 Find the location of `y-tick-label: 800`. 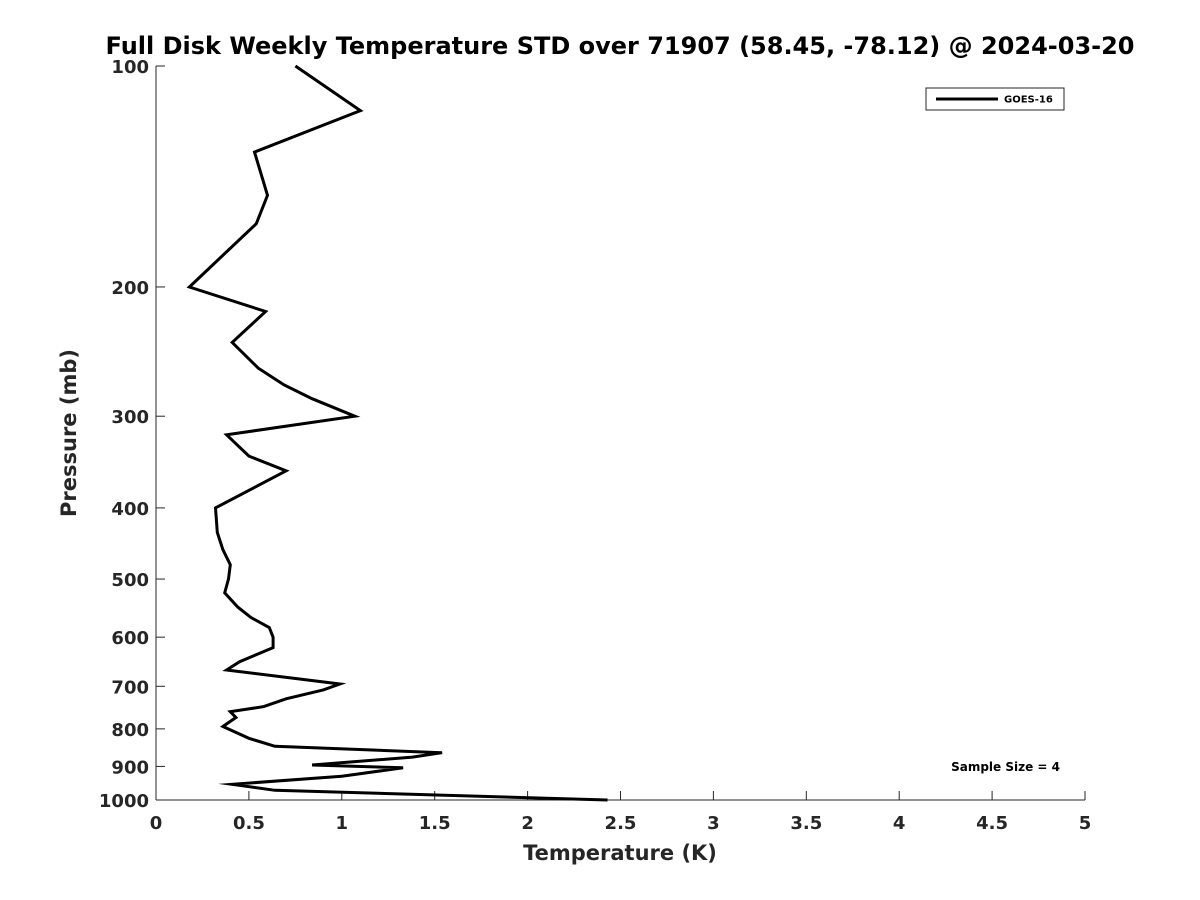

y-tick-label: 800 is located at coordinates (130, 730).